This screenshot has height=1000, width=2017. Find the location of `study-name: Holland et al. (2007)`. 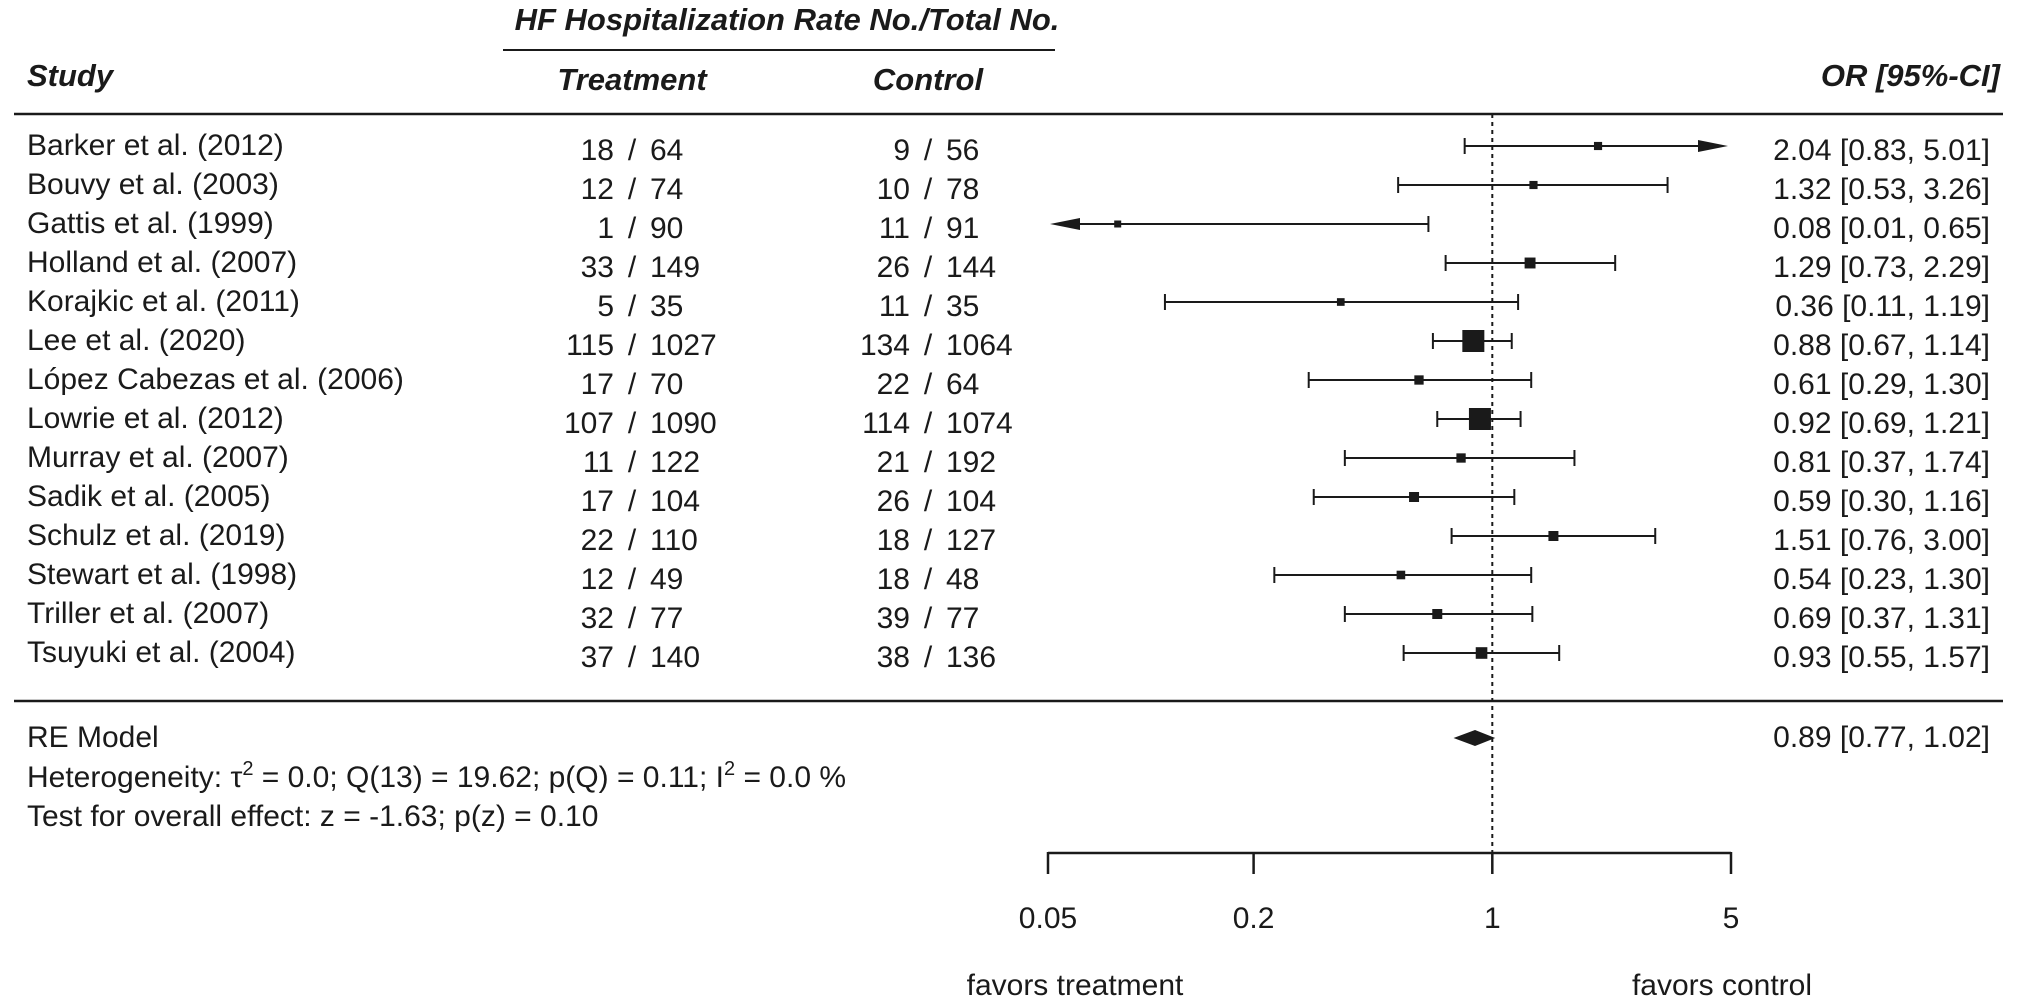

study-name: Holland et al. (2007) is located at coordinates (162, 262).